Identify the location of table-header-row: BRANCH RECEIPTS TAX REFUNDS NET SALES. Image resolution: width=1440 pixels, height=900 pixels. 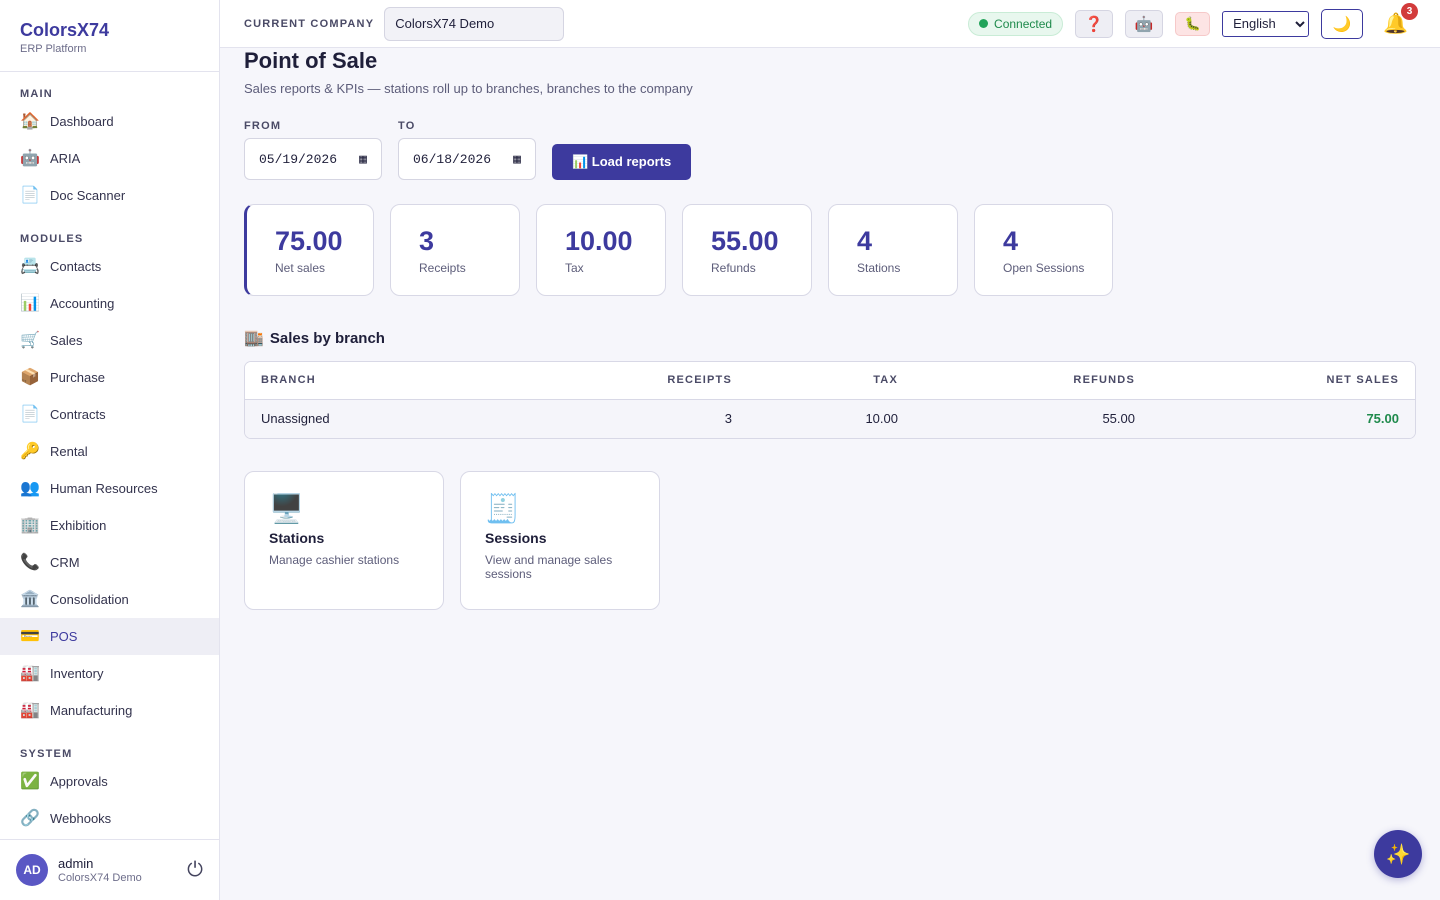
(830, 381).